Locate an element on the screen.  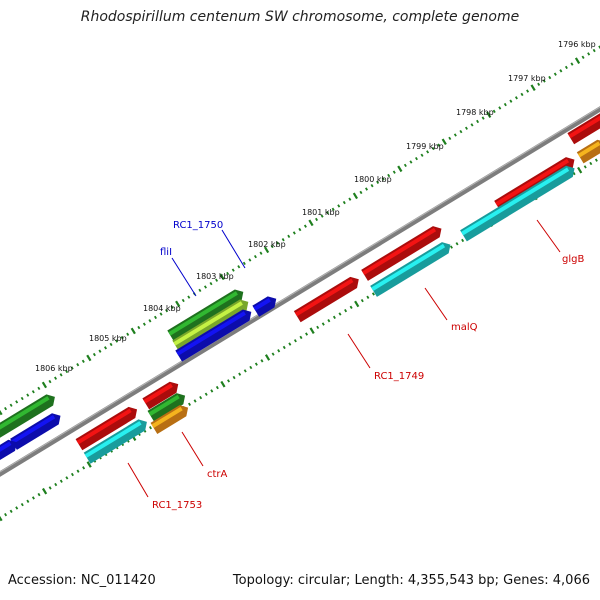
scale-label: 1803 kbp is located at coordinates (215, 276).